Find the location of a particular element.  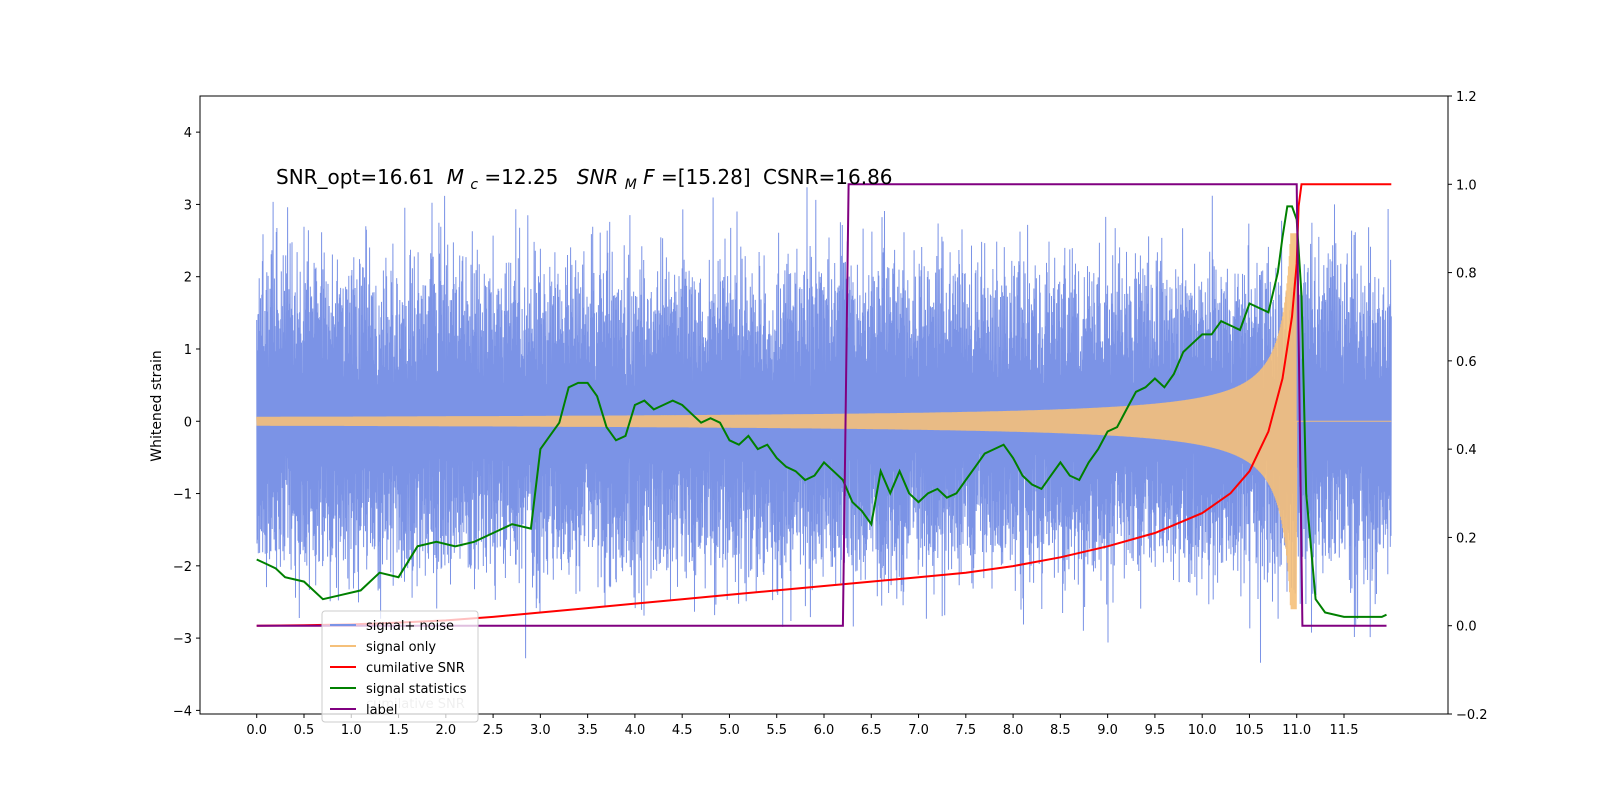

y-left-tick-label: −4 is located at coordinates (182, 711).